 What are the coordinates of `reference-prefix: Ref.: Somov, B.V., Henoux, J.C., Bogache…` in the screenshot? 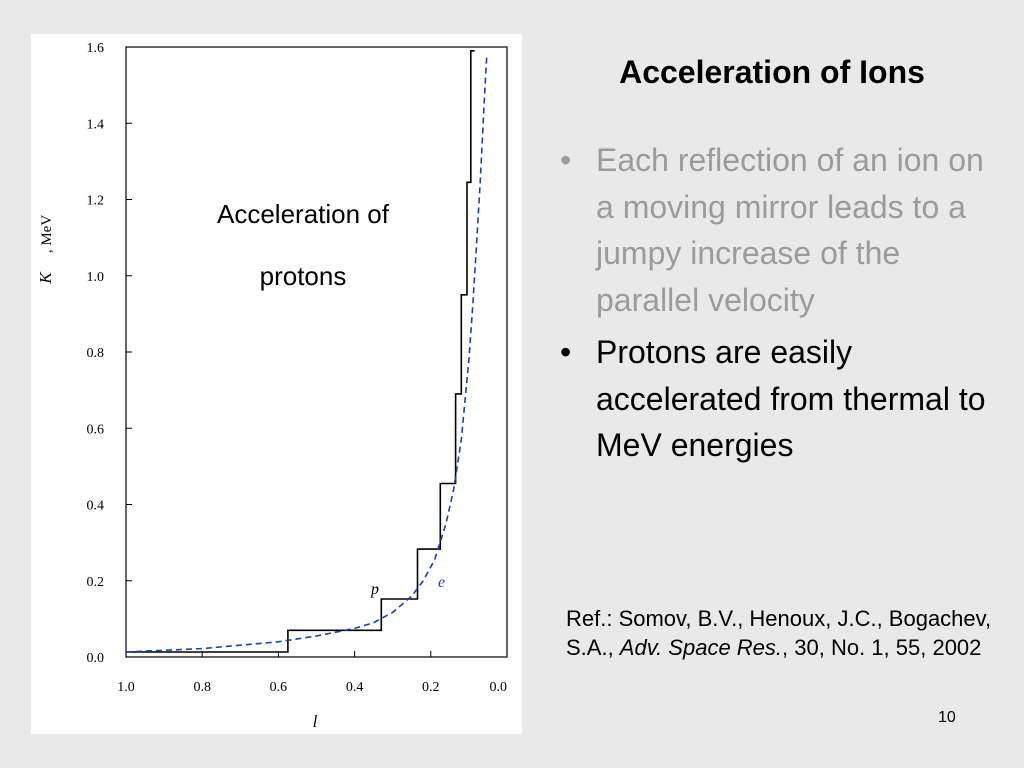 It's located at (779, 633).